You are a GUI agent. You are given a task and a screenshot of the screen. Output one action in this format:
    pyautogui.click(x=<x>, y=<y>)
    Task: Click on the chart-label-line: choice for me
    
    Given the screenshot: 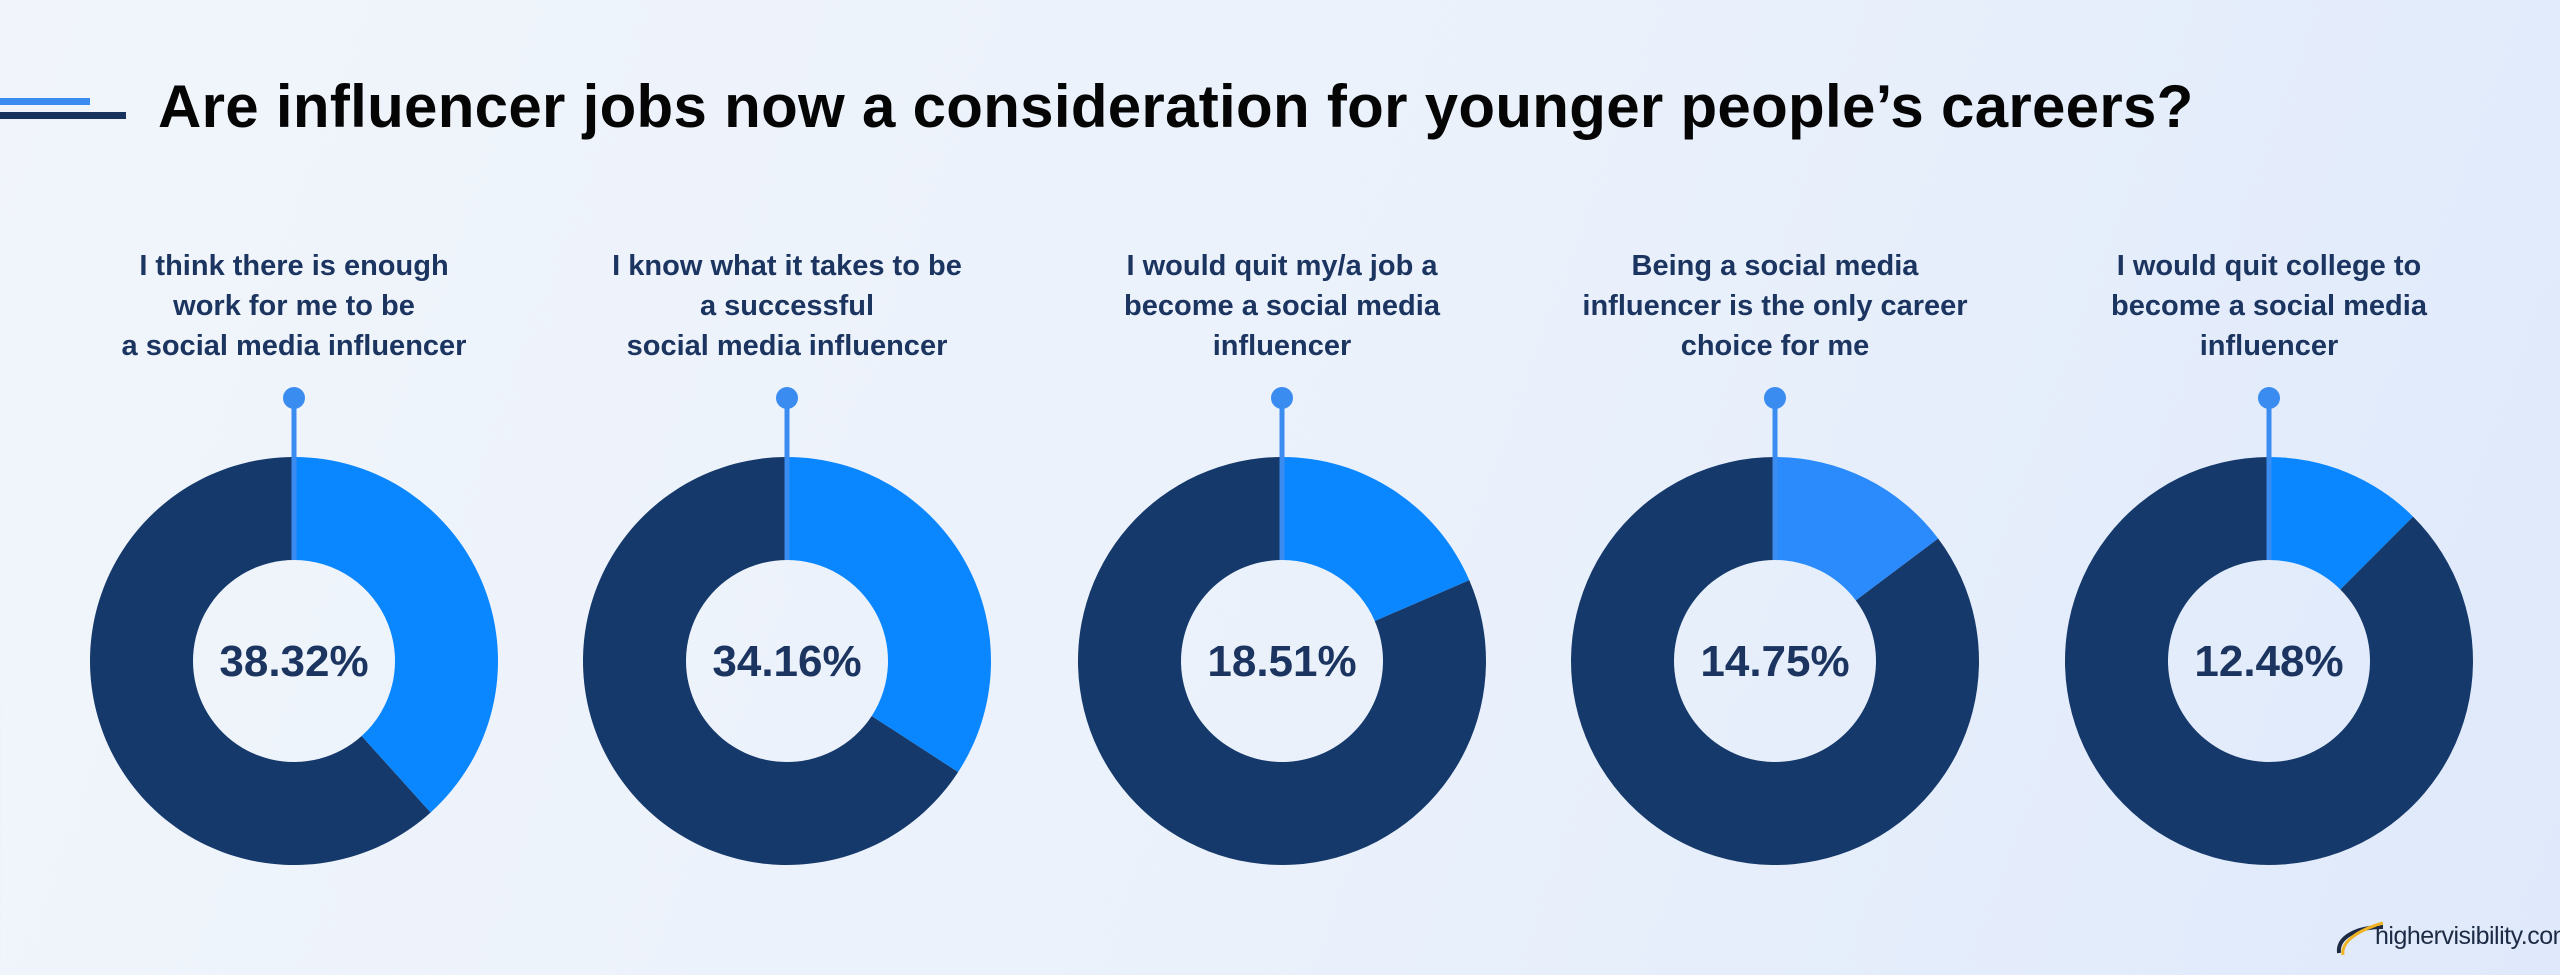 What is the action you would take?
    pyautogui.click(x=1775, y=346)
    